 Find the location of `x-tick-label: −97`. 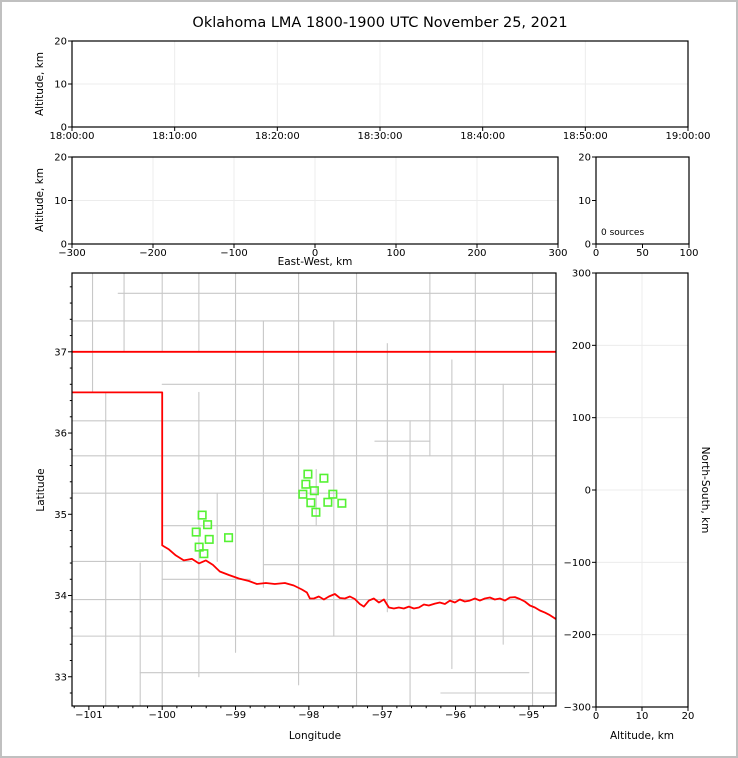

x-tick-label: −97 is located at coordinates (382, 715).